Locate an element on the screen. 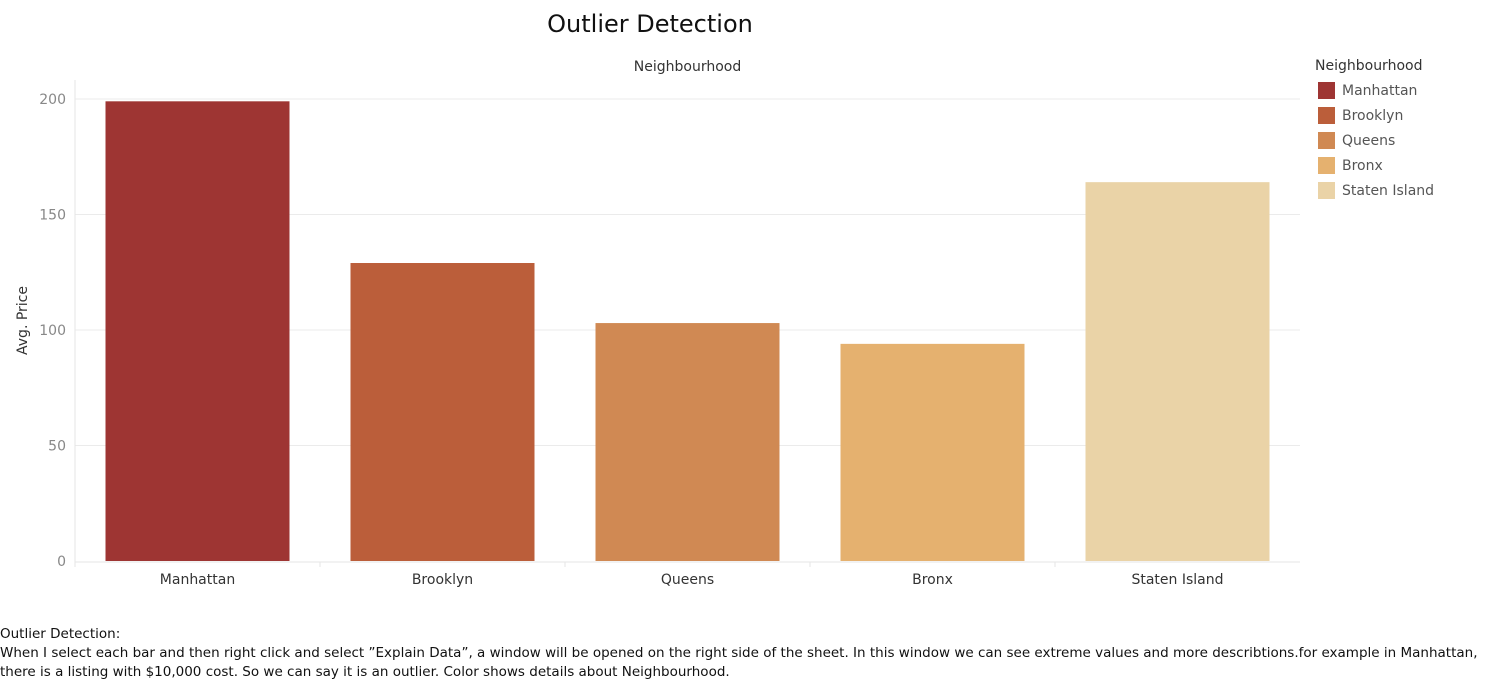 The height and width of the screenshot is (682, 1489). legend-label: Brooklyn is located at coordinates (1373, 115).